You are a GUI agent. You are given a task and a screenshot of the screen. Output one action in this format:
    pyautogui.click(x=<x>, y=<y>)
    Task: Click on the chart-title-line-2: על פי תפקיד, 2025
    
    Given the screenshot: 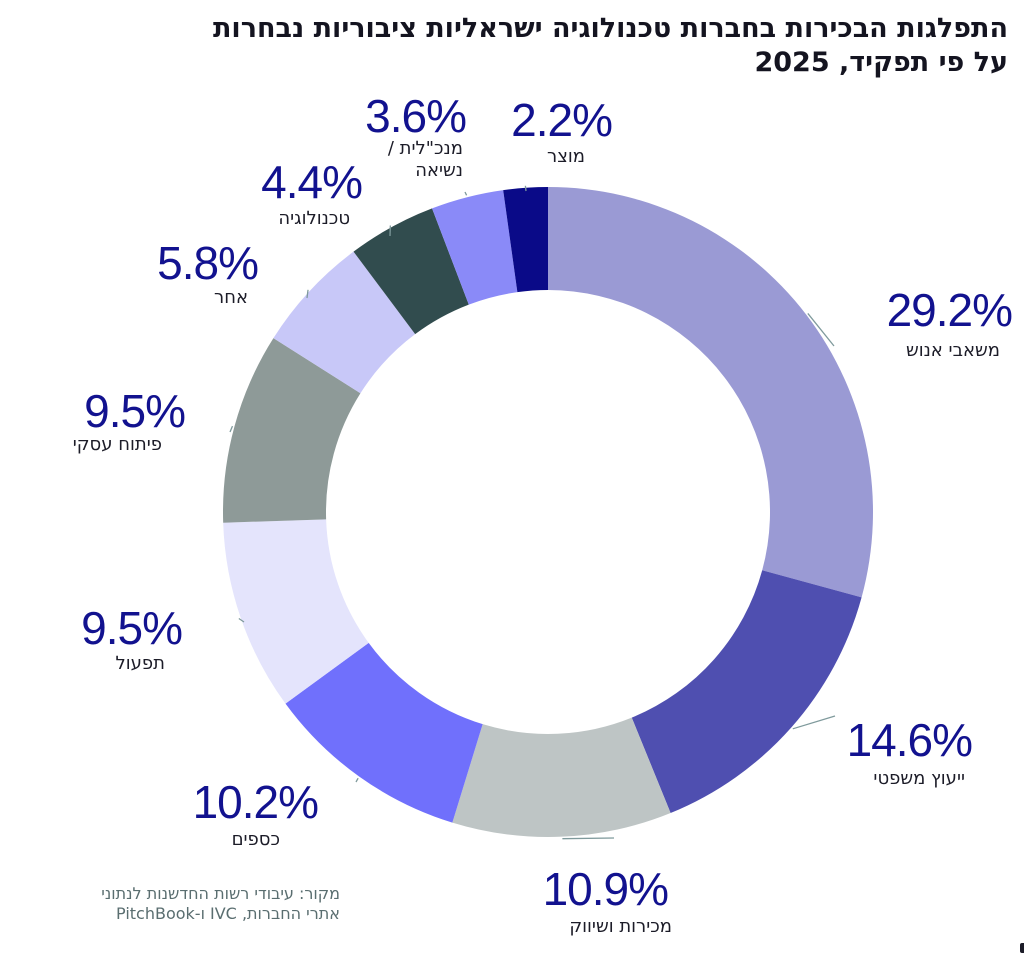 What is the action you would take?
    pyautogui.click(x=881, y=62)
    